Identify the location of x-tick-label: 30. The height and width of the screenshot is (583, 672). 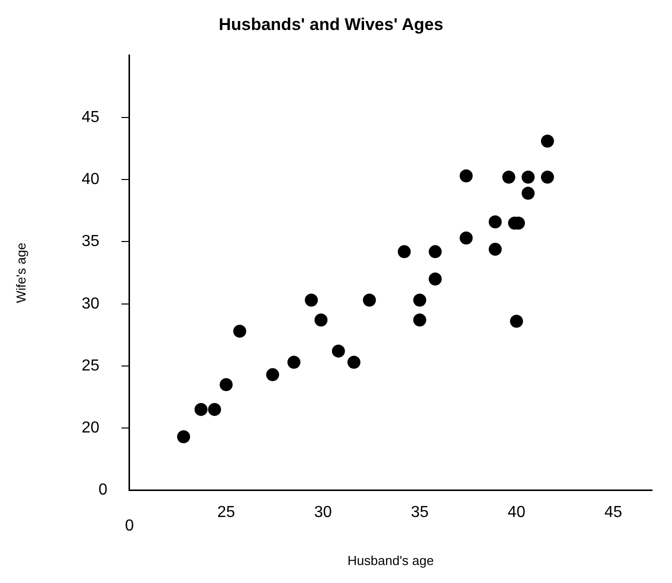
(323, 513).